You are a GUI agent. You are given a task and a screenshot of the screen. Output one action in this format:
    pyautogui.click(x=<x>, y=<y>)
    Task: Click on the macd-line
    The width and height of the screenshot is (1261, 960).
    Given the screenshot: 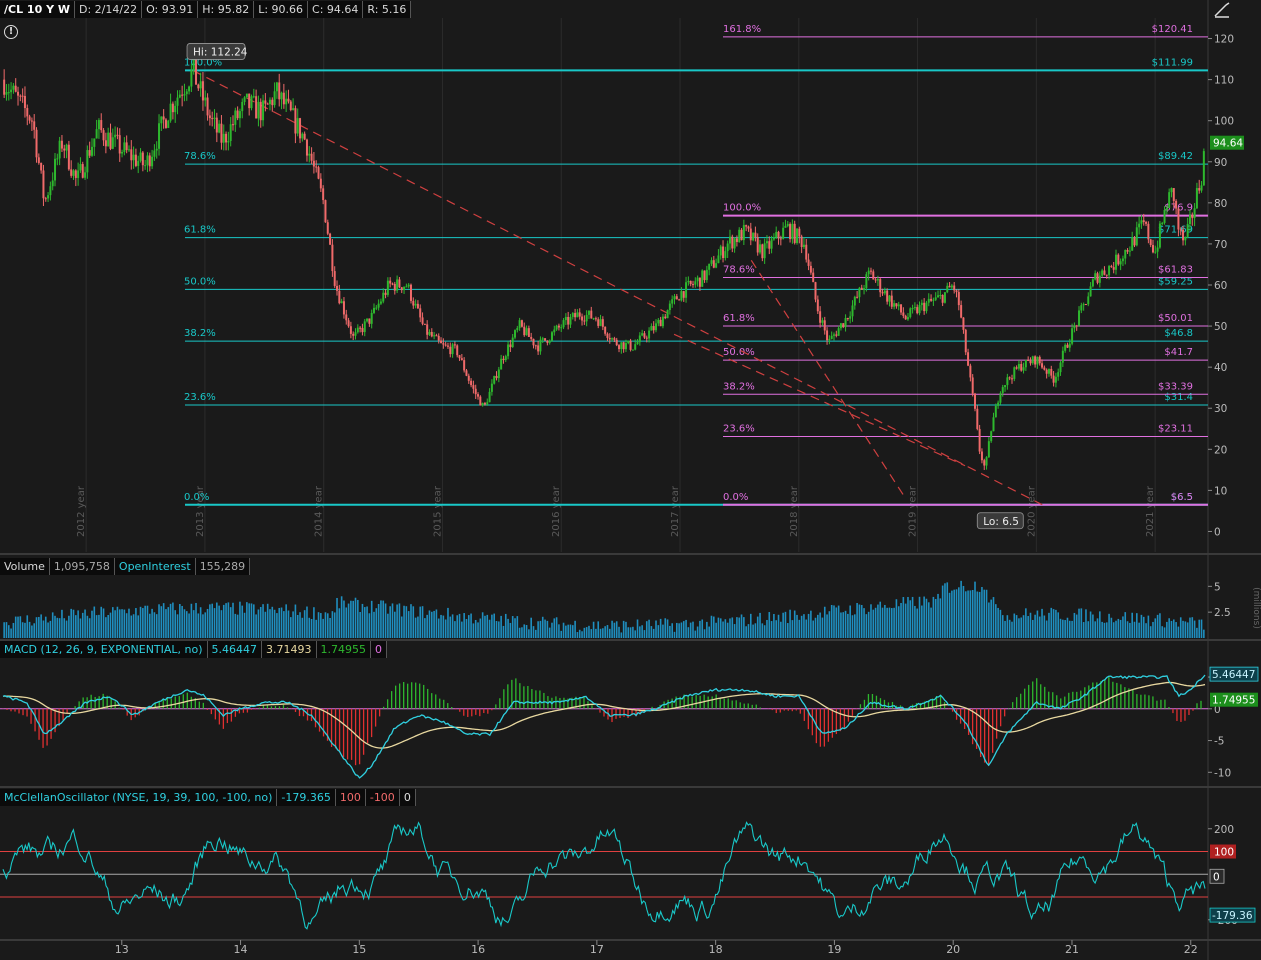 What is the action you would take?
    pyautogui.click(x=604, y=726)
    